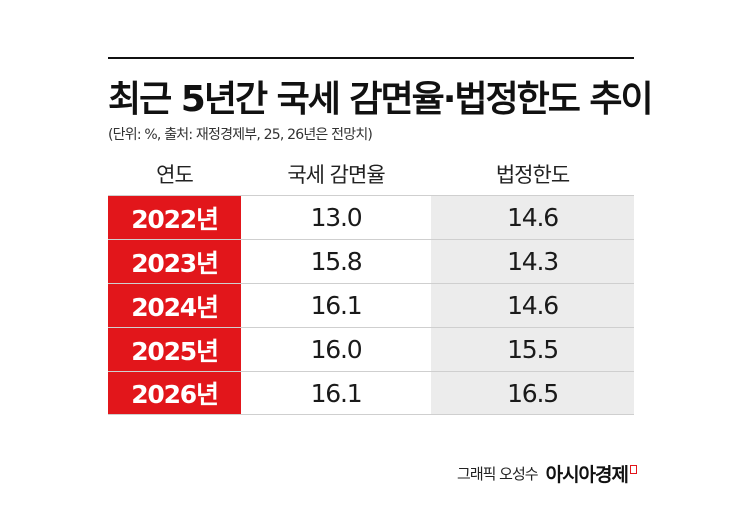  I want to click on table-row: 2026년 16.1 16.5, so click(371, 393).